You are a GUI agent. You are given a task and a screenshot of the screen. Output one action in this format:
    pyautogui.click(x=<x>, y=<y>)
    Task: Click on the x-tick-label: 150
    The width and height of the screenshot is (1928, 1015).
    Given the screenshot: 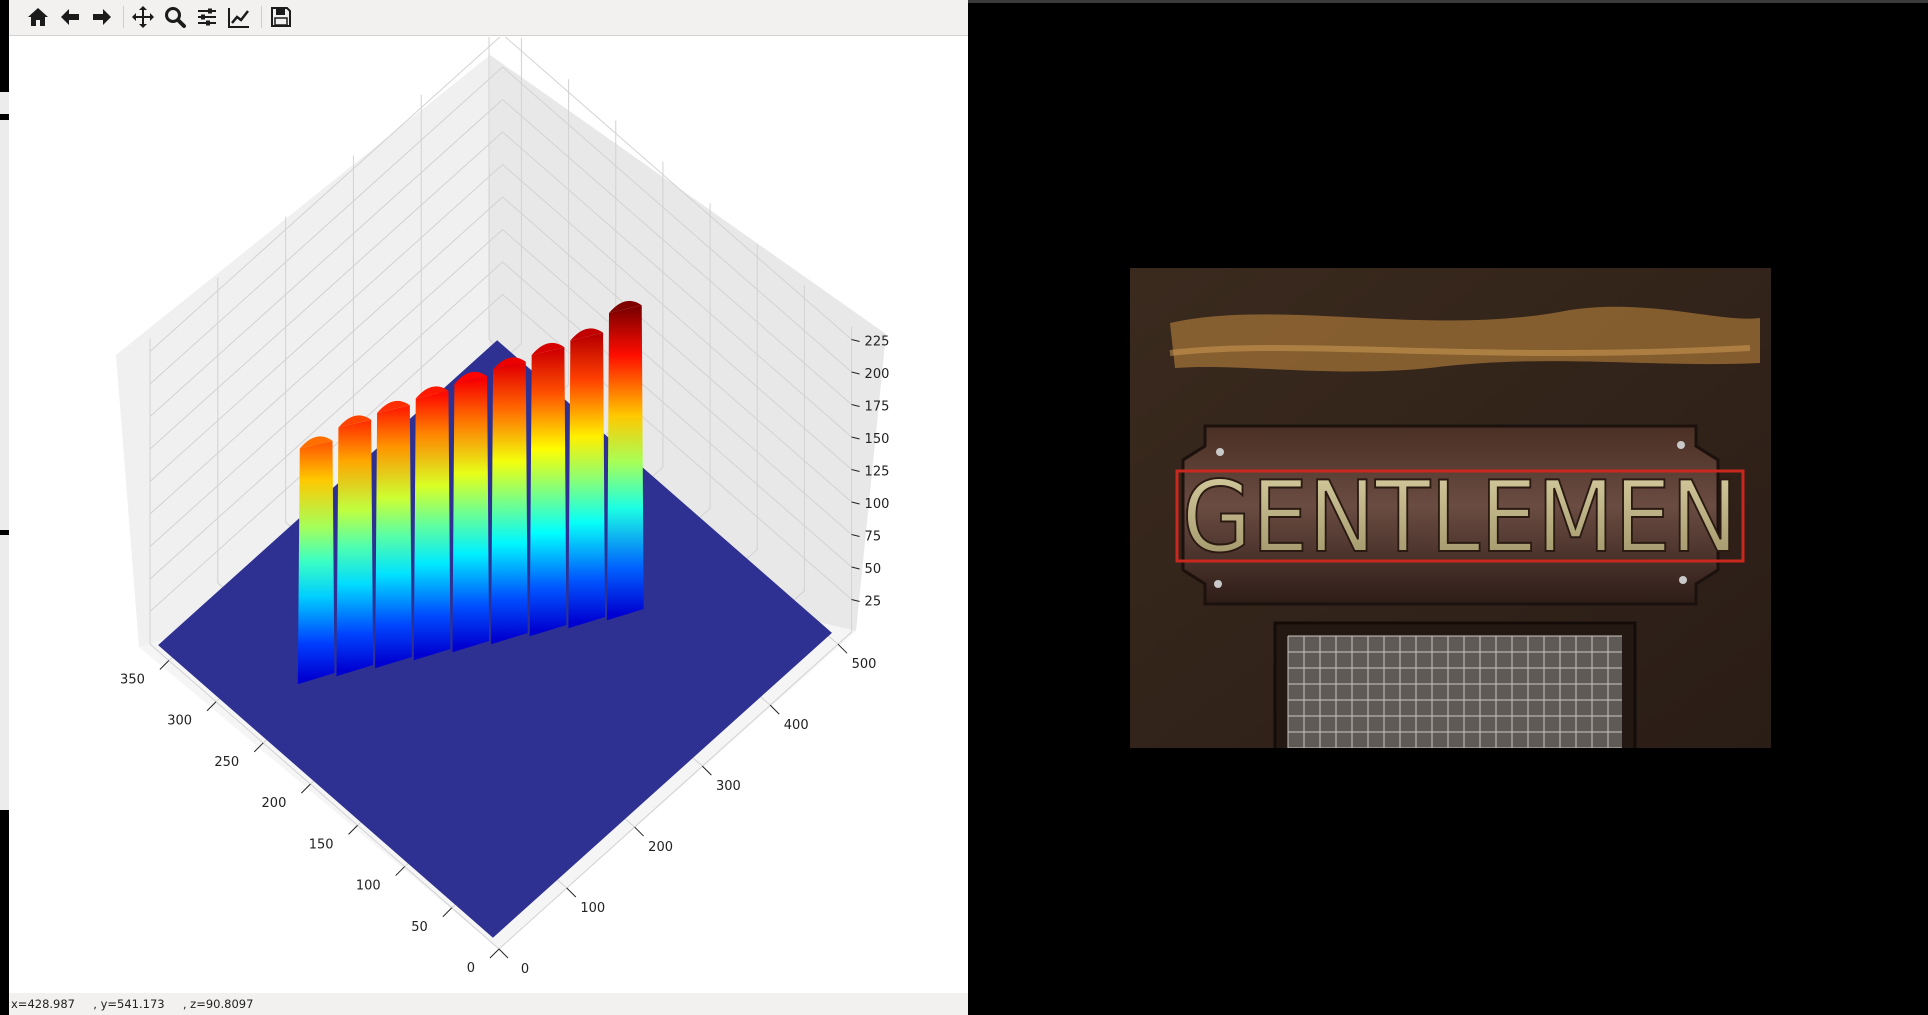 What is the action you would take?
    pyautogui.click(x=321, y=844)
    